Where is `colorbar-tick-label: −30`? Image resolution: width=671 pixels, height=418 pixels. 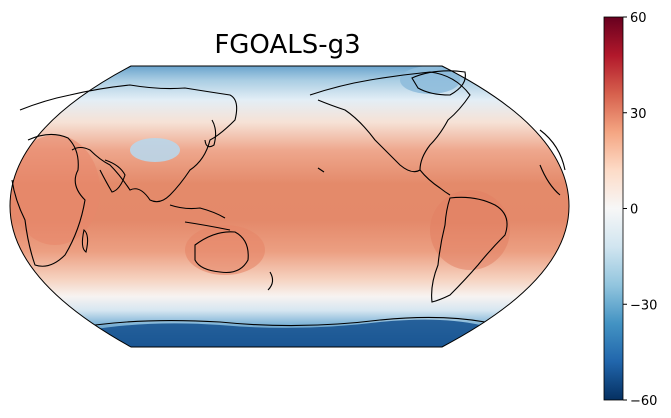
colorbar-tick-label: −30 is located at coordinates (643, 305).